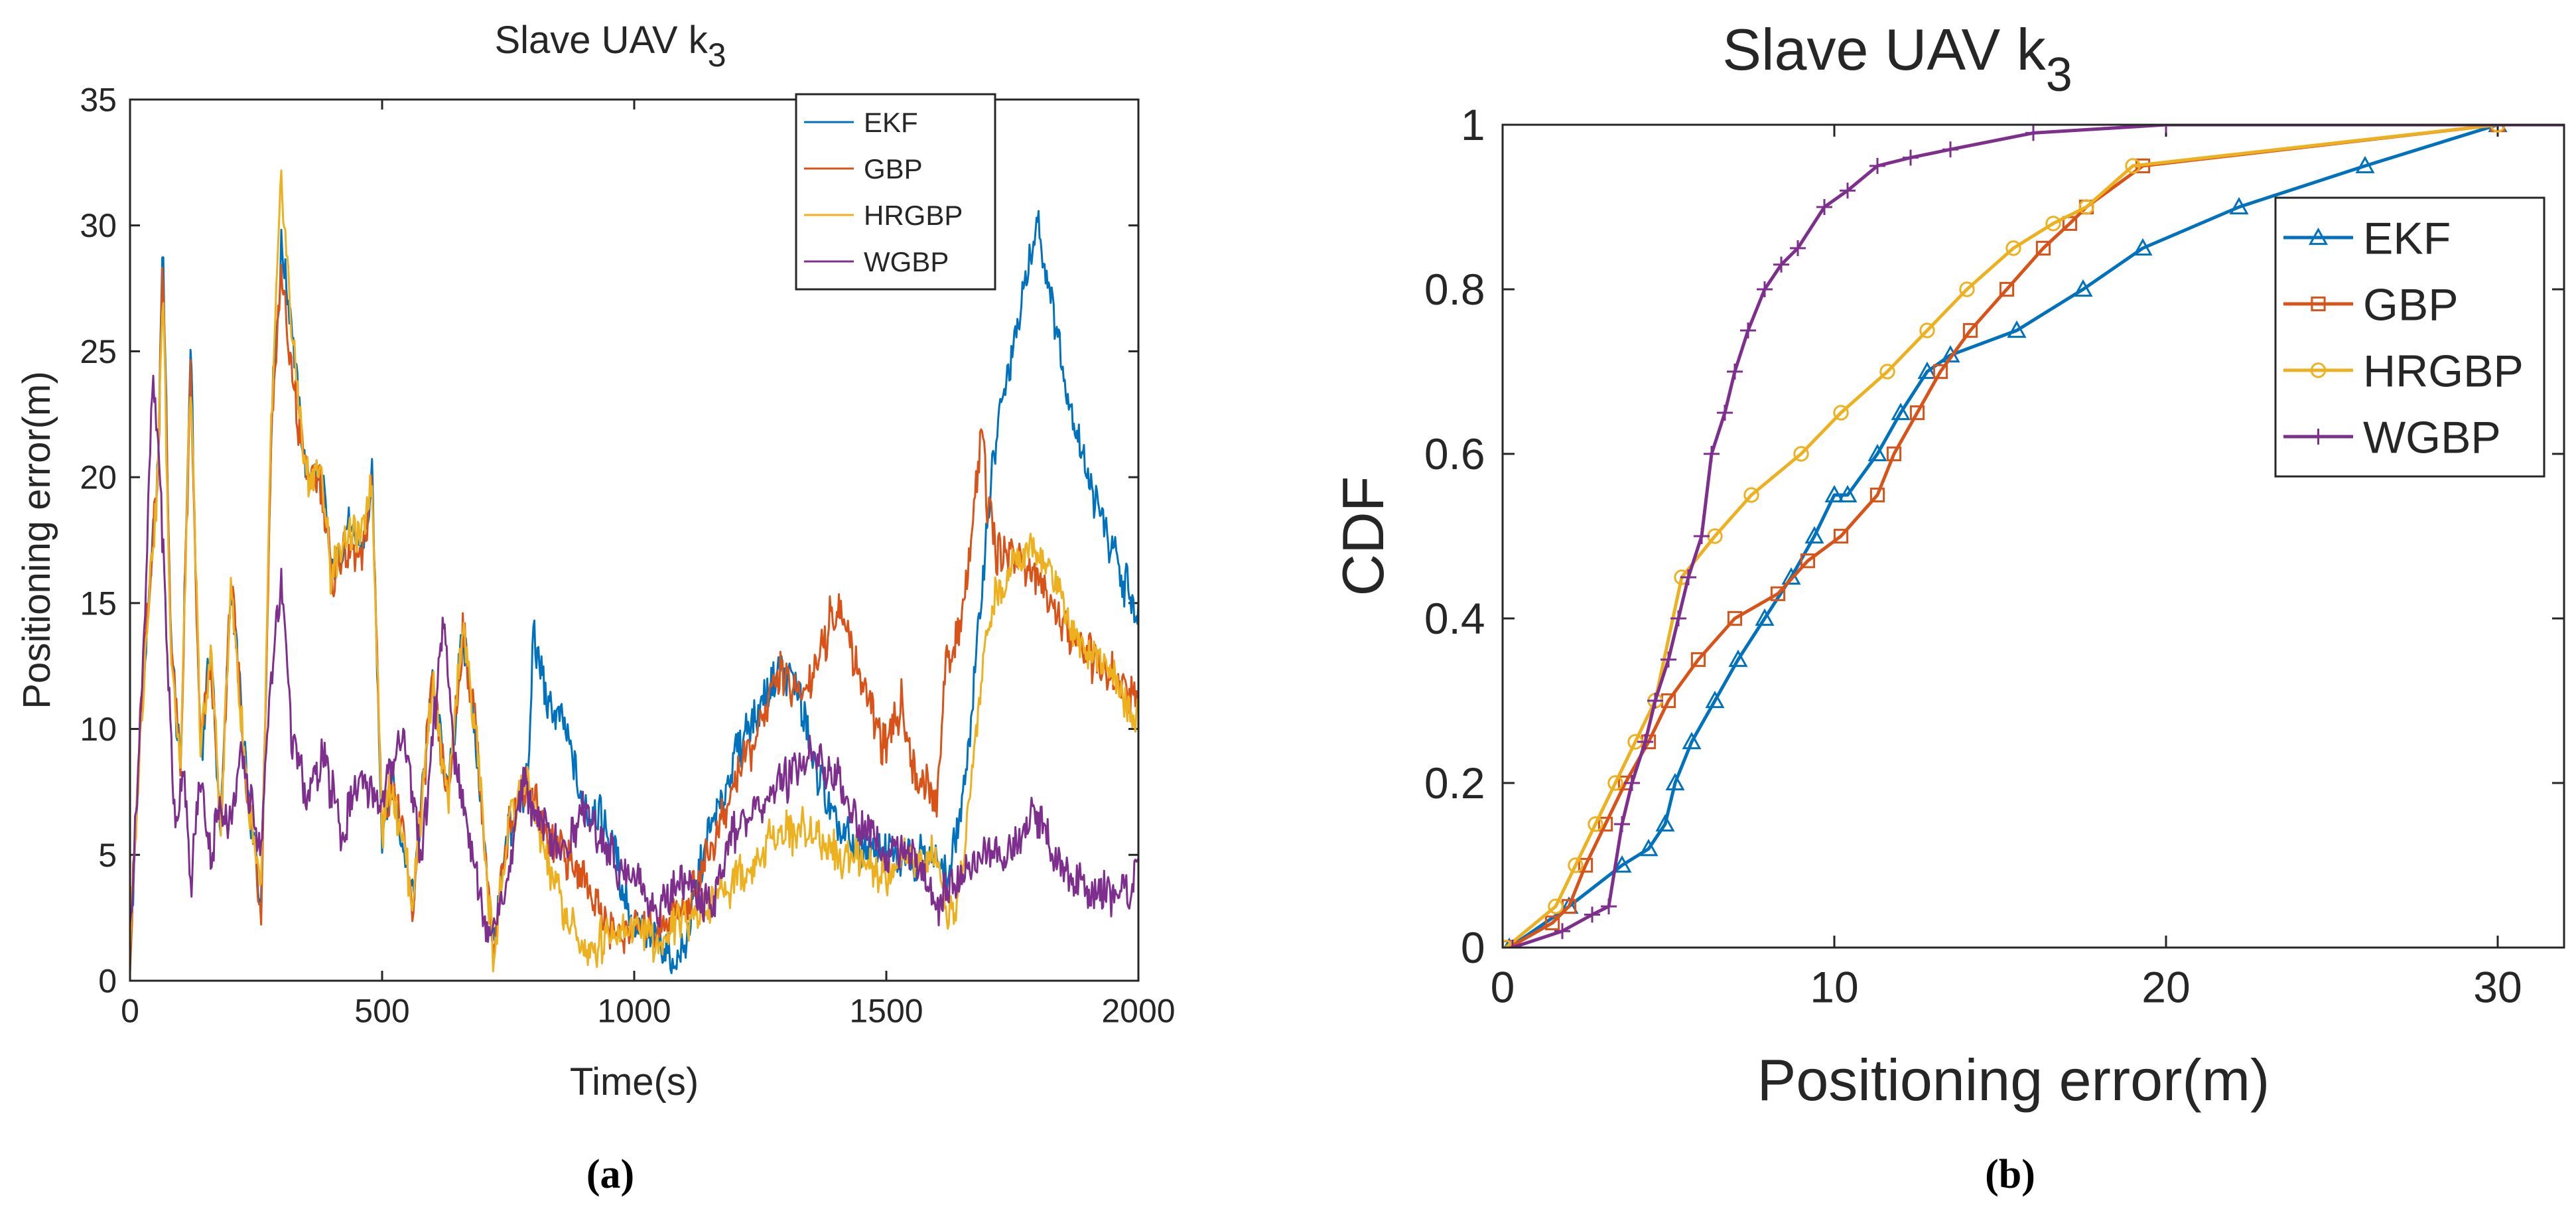 The height and width of the screenshot is (1207, 2576). What do you see at coordinates (891, 122) in the screenshot?
I see `panel-a-legend-label-ekf: EKF` at bounding box center [891, 122].